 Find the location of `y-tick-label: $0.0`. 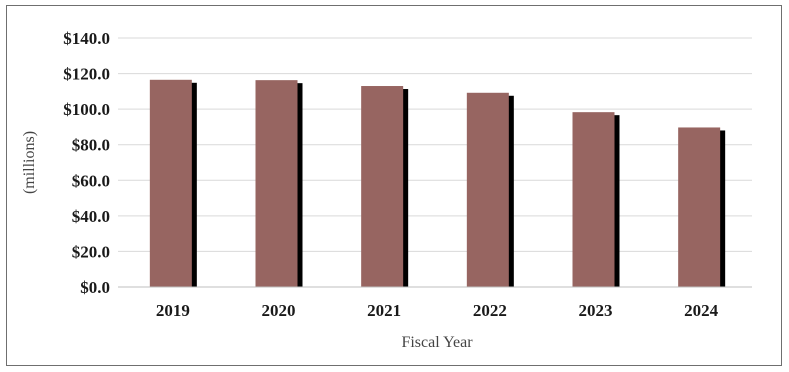

y-tick-label: $0.0 is located at coordinates (95, 287).